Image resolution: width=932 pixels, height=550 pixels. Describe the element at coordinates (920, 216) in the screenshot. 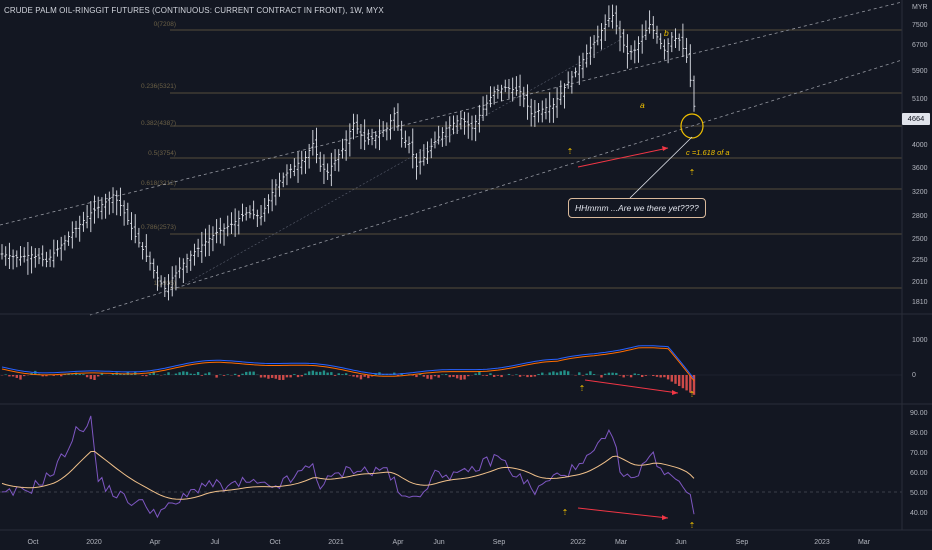

I see `price-axis-label: 2800` at that location.